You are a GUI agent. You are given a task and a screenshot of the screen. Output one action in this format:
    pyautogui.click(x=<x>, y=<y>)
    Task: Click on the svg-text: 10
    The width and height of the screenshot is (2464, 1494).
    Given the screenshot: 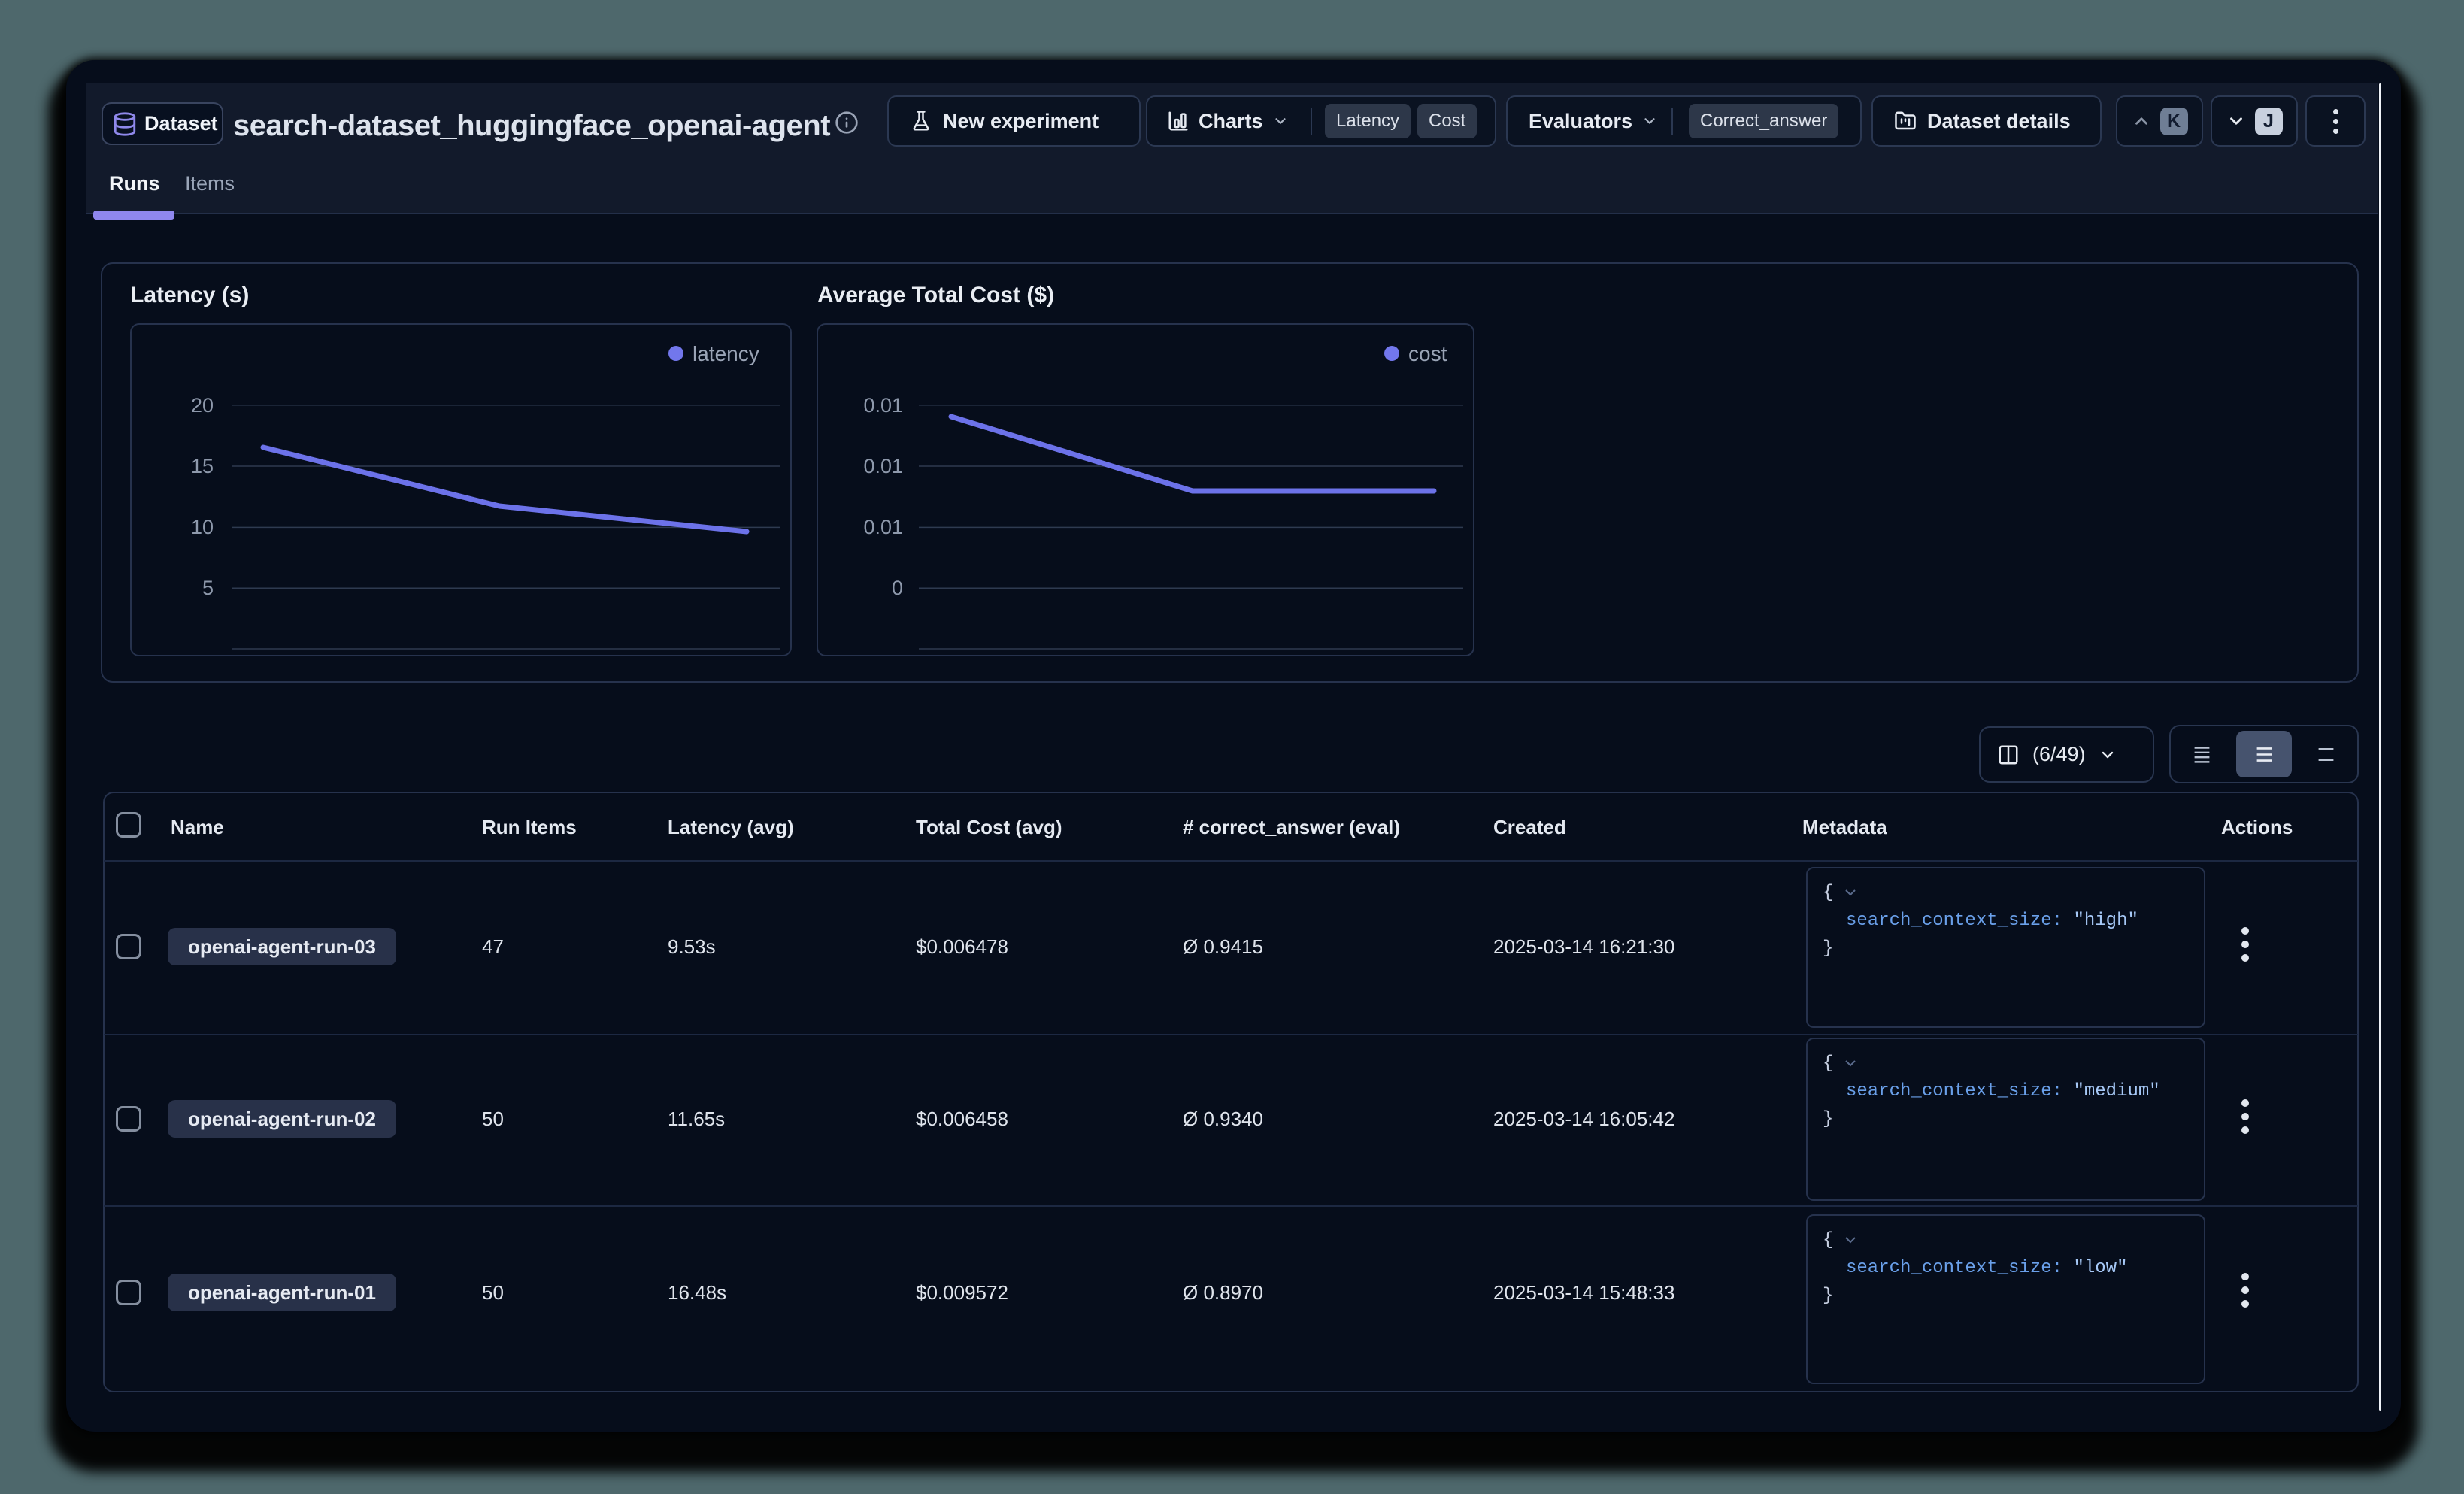 What is the action you would take?
    pyautogui.click(x=202, y=527)
    